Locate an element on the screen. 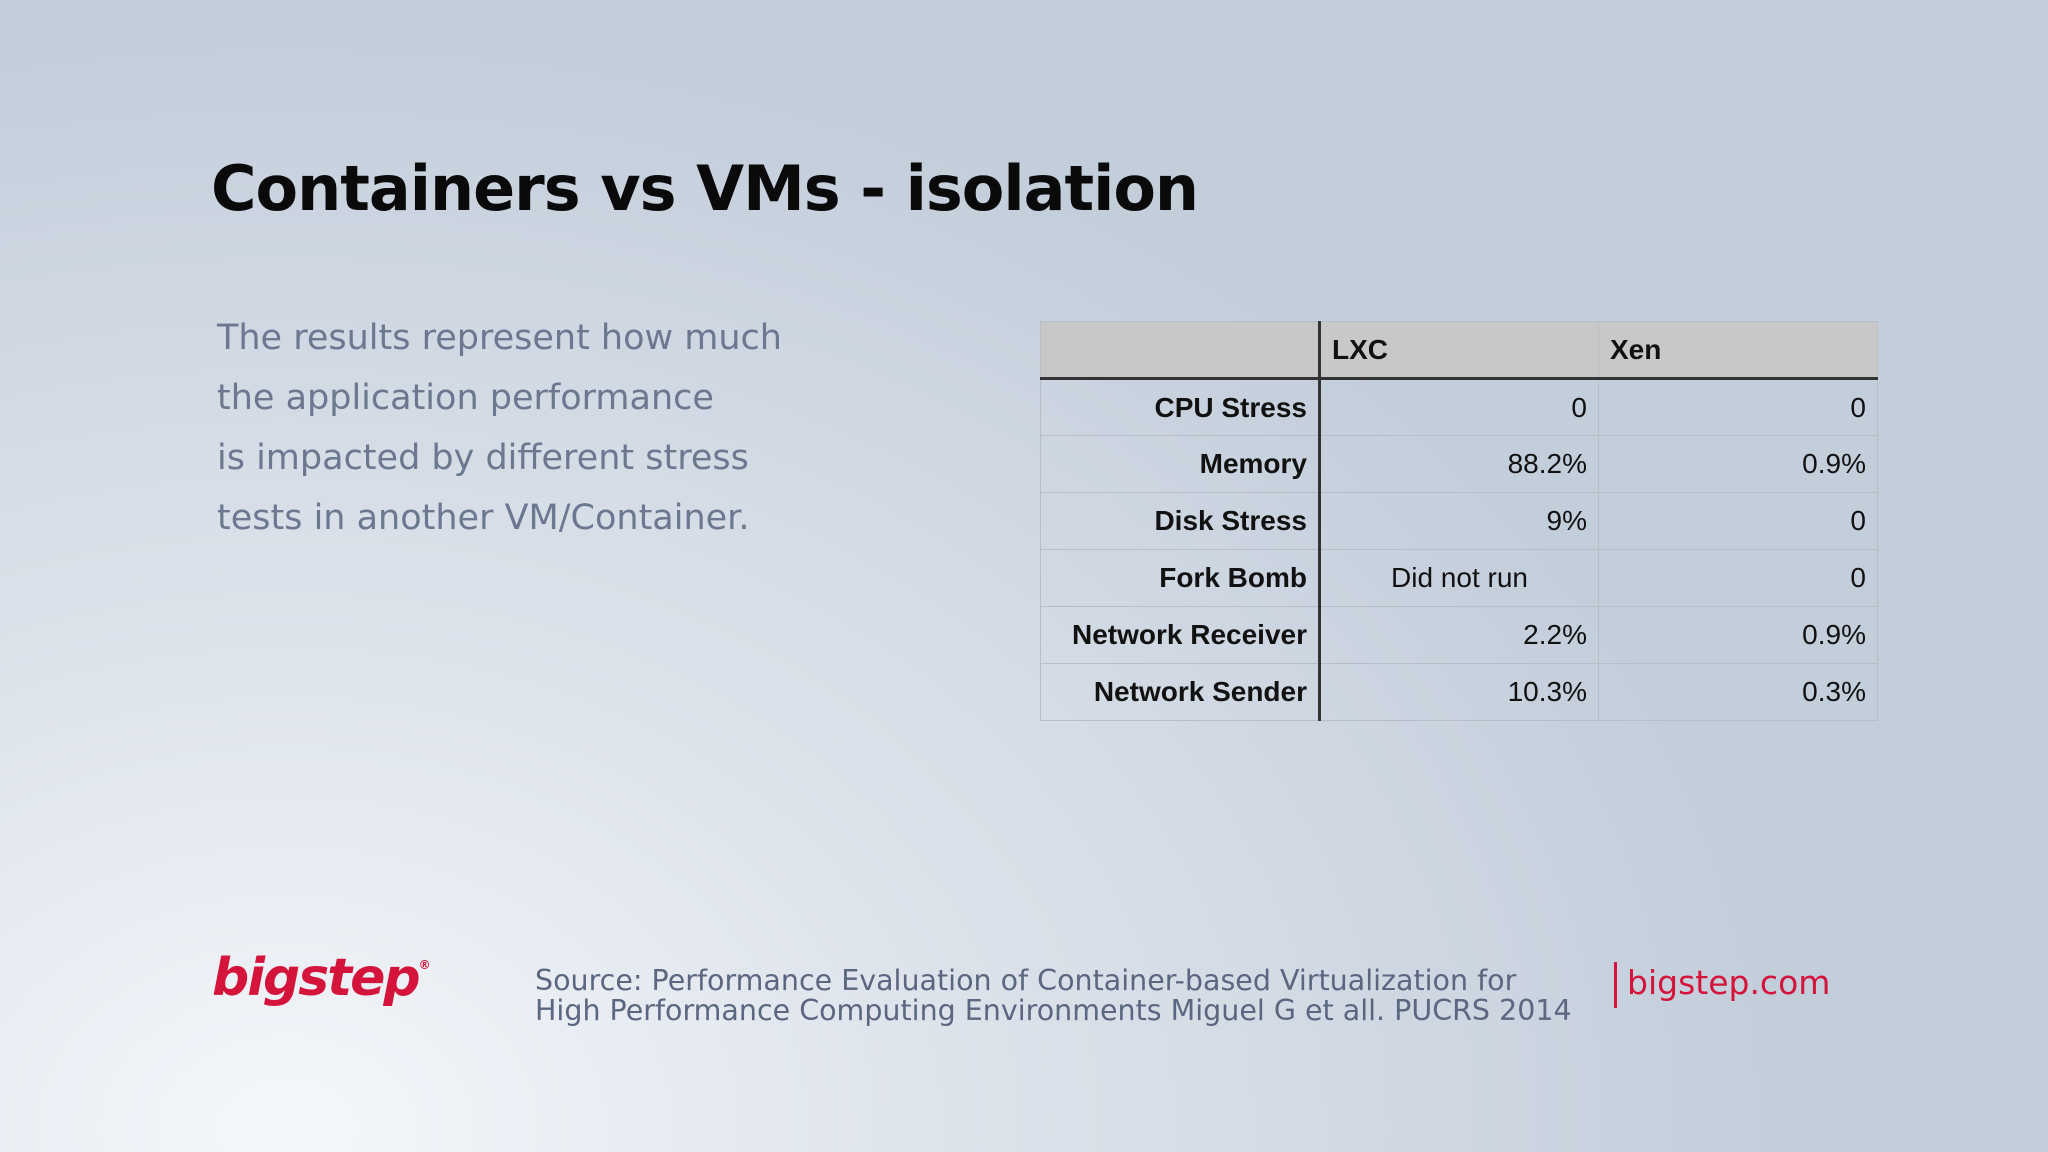 The image size is (2048, 1152). row-label: Disk Stress is located at coordinates (1180, 521).